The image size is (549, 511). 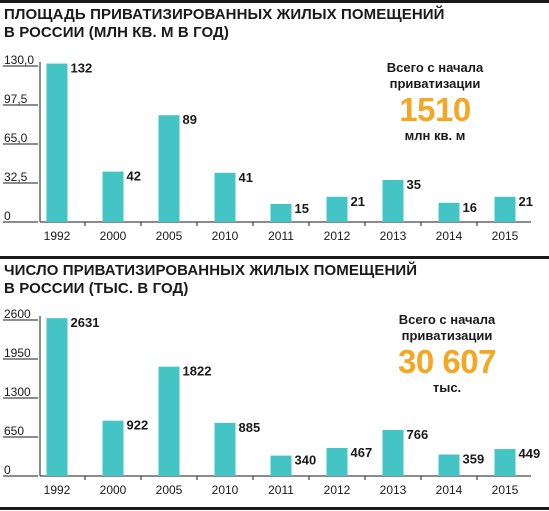 What do you see at coordinates (435, 83) in the screenshot?
I see `chart-1-total-label-line-2: приватизации` at bounding box center [435, 83].